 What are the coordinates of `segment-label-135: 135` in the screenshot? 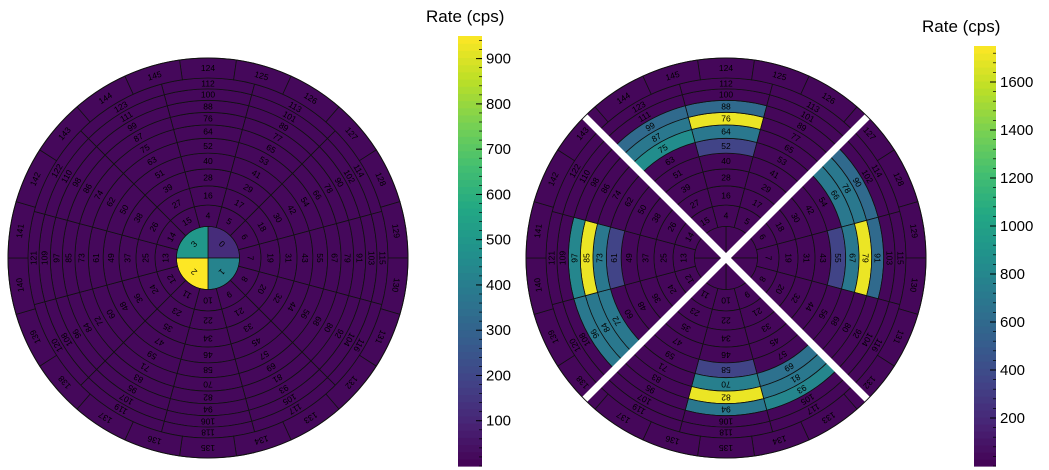 It's located at (726, 448).